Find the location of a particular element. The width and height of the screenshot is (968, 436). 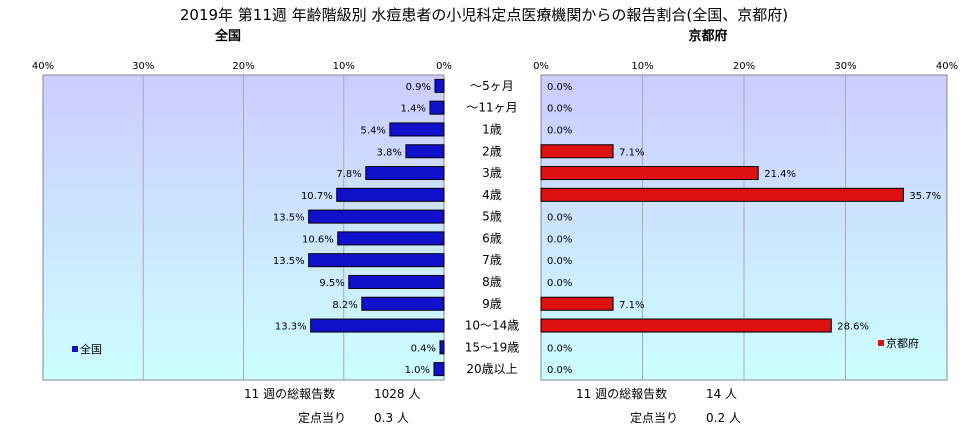

data-label-national: 10.7% is located at coordinates (317, 196).